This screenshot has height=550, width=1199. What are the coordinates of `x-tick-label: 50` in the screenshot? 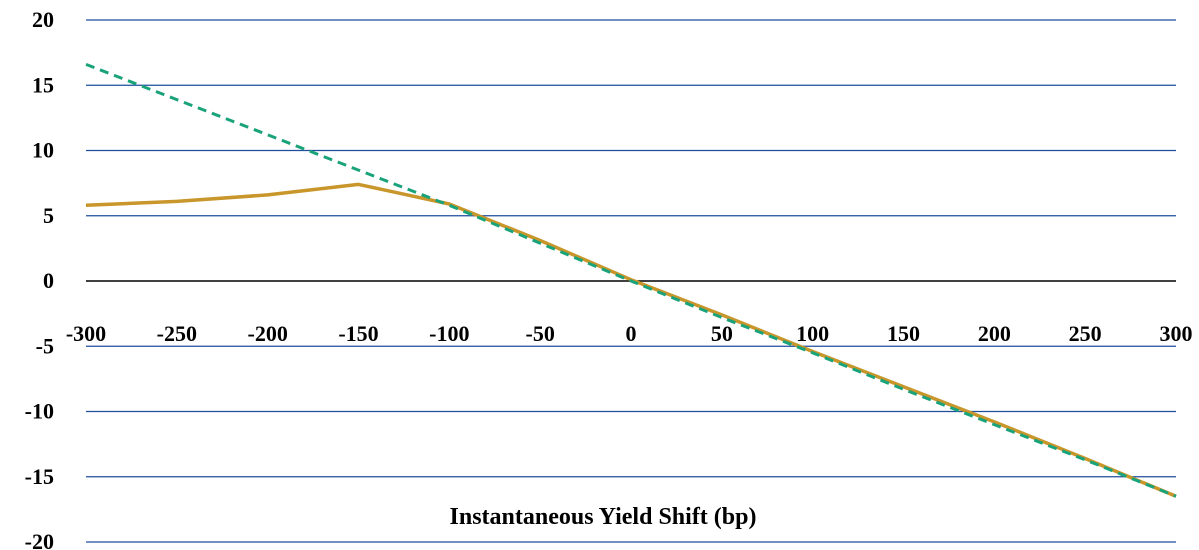 It's located at (722, 333).